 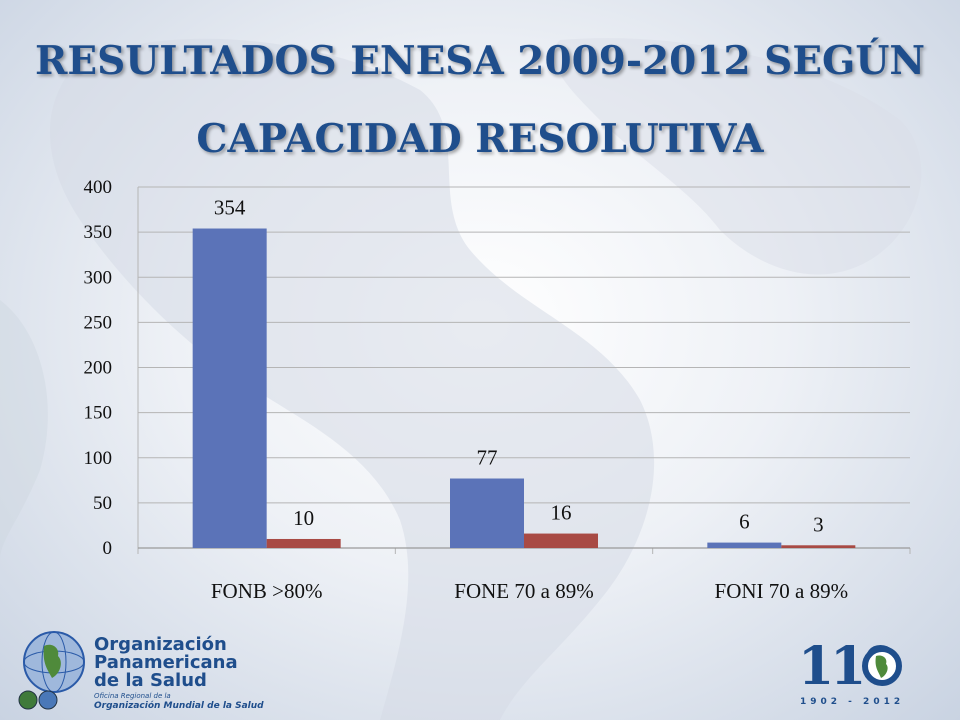 I want to click on y-tick-label: 150, so click(x=98, y=413).